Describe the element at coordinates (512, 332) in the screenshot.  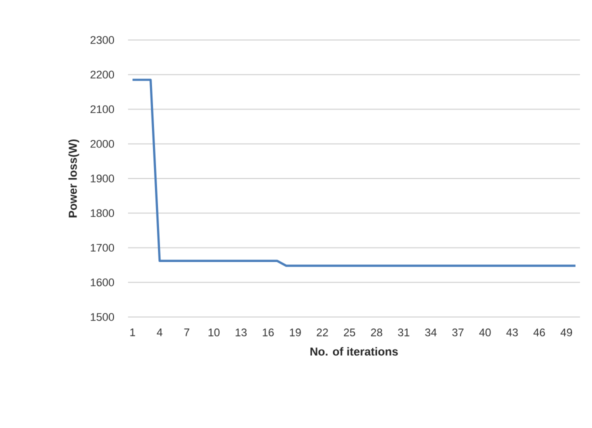
I see `x-tick-label: 43` at that location.